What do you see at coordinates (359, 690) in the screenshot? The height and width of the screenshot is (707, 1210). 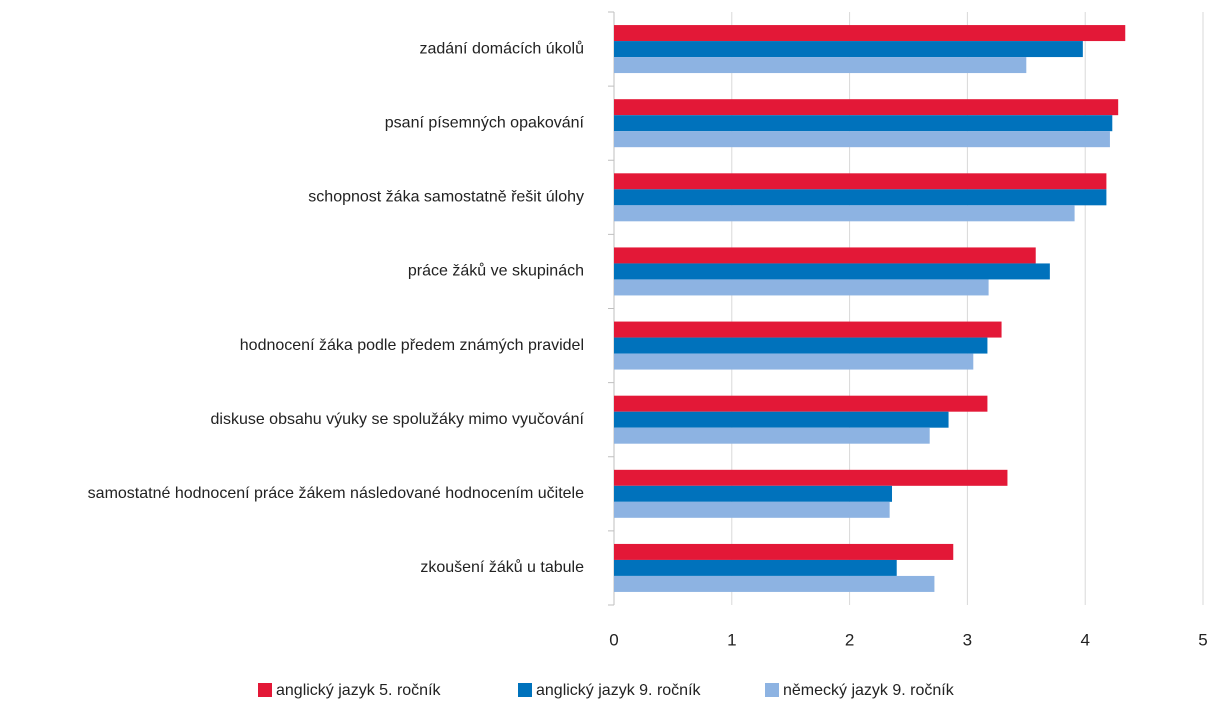 I see `legend-label: anglický jazyk 5. ročník` at bounding box center [359, 690].